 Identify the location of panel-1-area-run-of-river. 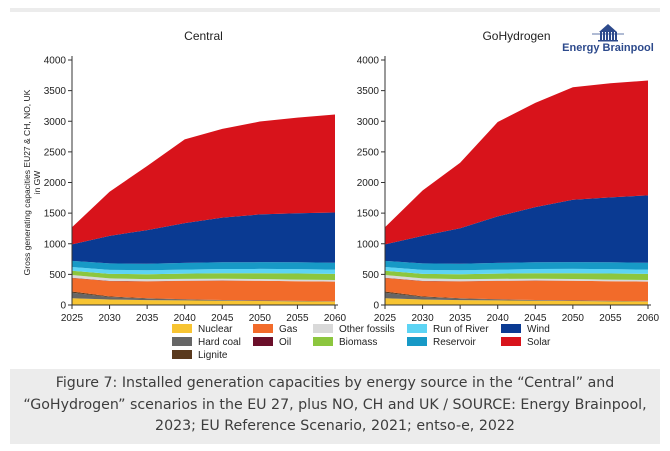
(203, 271).